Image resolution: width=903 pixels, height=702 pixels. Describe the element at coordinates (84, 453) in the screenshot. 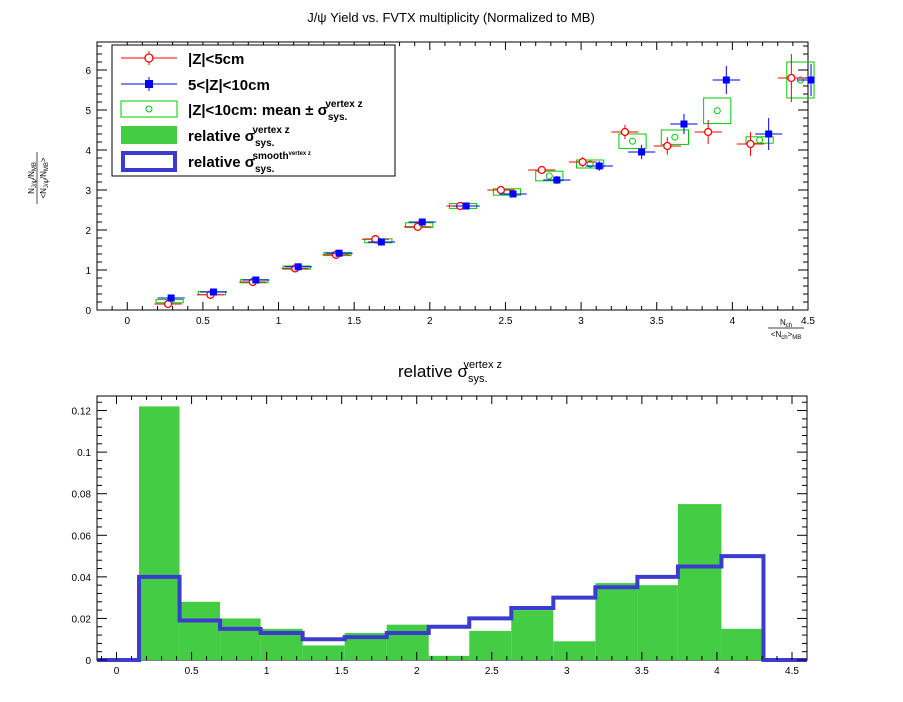

I see `y-tick-label-bottom: 0.1` at that location.